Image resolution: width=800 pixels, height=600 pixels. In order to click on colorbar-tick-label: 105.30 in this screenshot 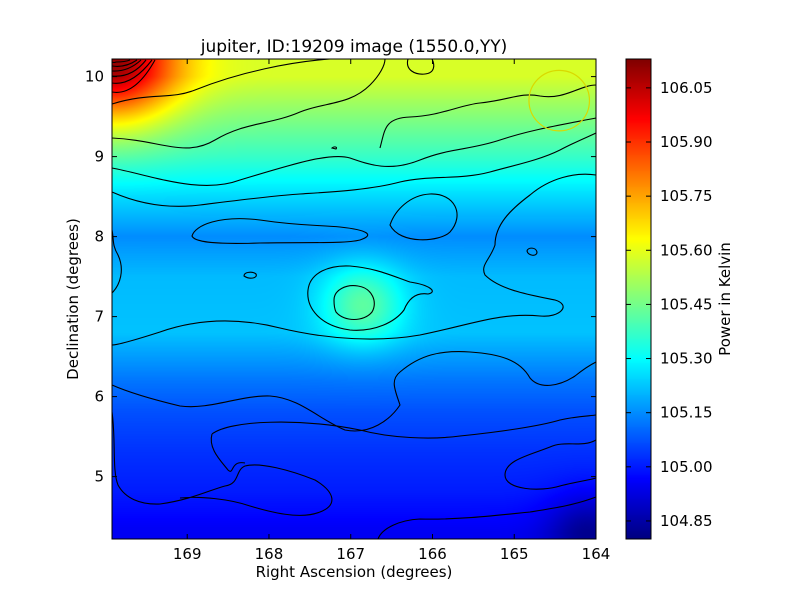, I will do `click(686, 359)`.